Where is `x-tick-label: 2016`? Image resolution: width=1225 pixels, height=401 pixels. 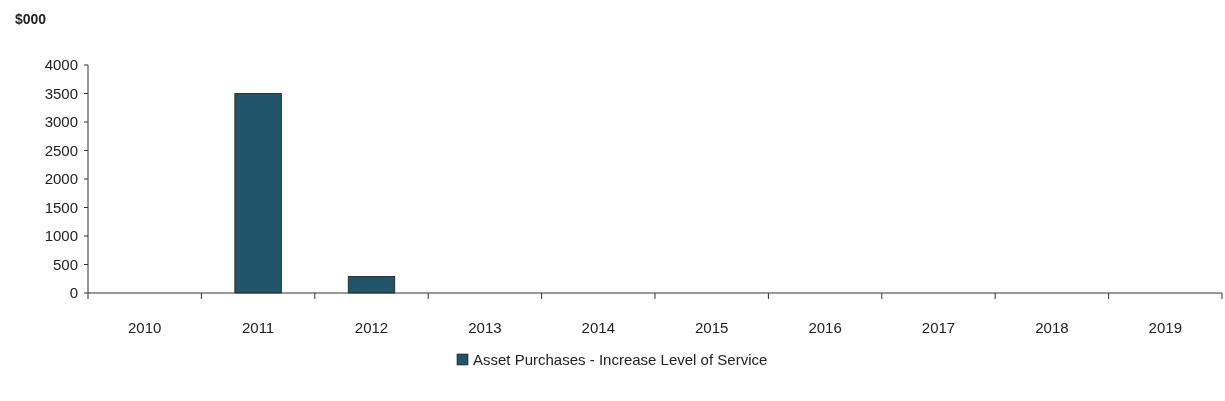
x-tick-label: 2016 is located at coordinates (825, 327).